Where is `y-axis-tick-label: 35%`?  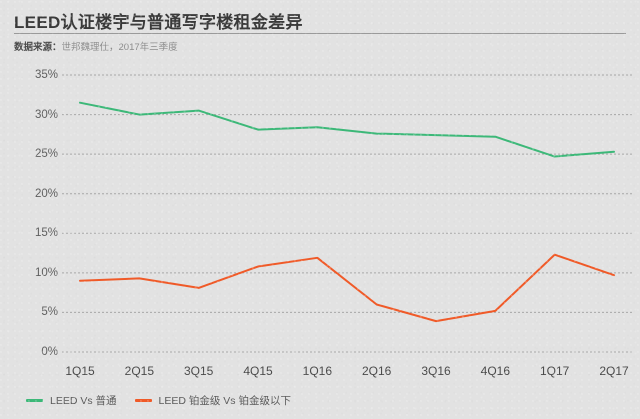
y-axis-tick-label: 35% is located at coordinates (46, 75).